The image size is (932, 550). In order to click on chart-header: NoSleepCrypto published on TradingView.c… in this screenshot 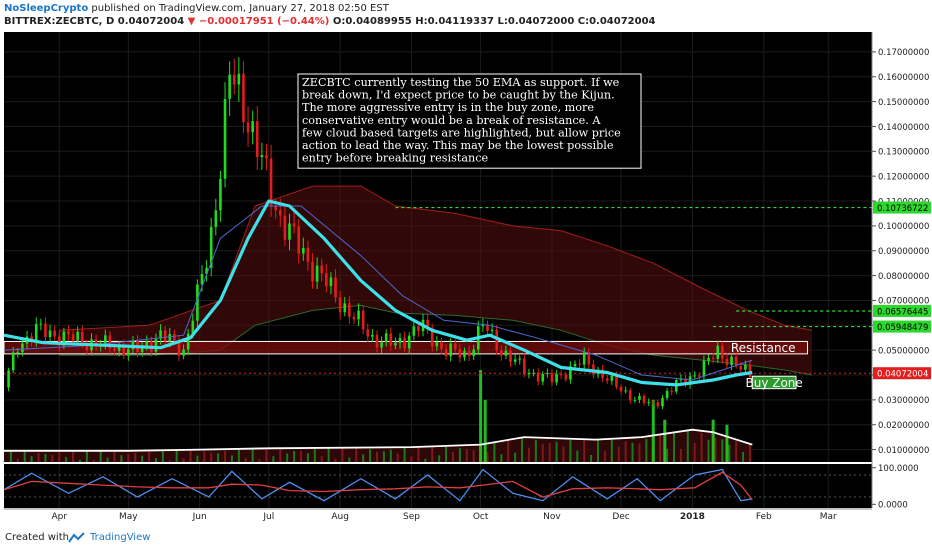, I will do `click(466, 15)`.